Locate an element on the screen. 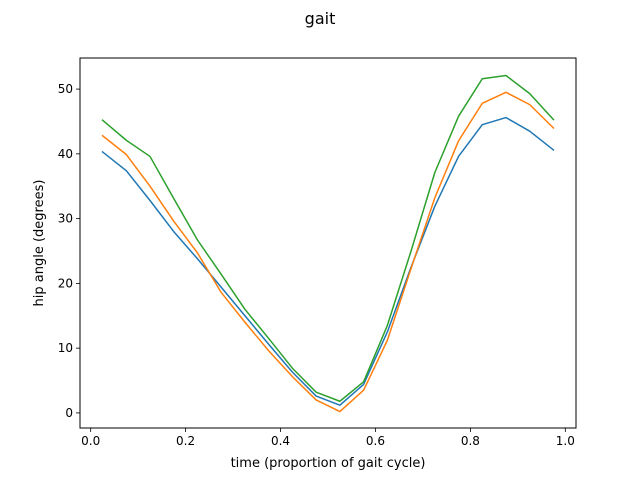 The image size is (640, 485). y-tick-label: 10 is located at coordinates (65, 348).